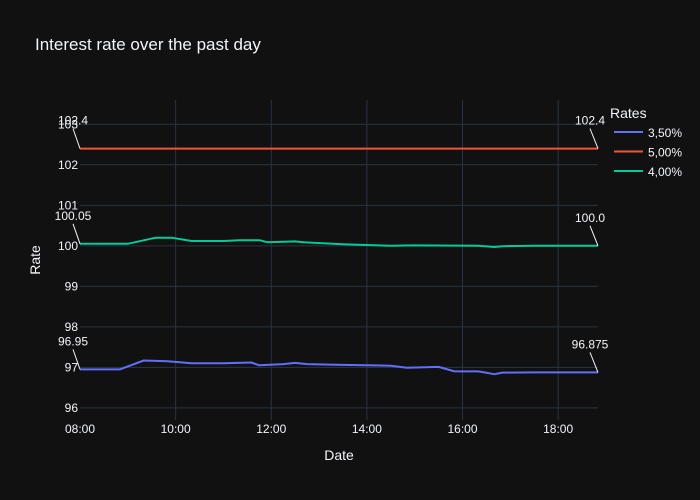  Describe the element at coordinates (367, 429) in the screenshot. I see `x-tick-label: 14:00` at that location.